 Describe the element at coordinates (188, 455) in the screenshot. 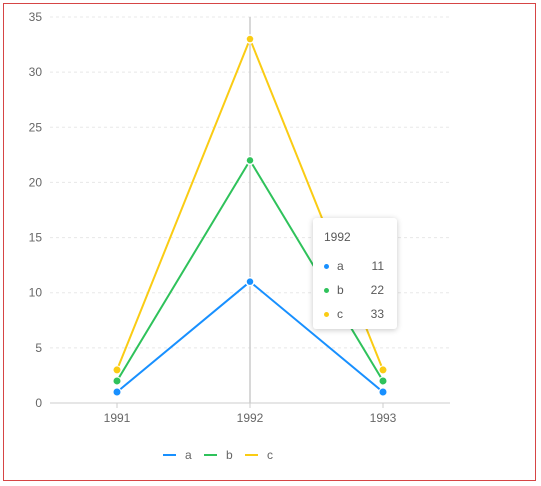

I see `legend-label: a` at that location.